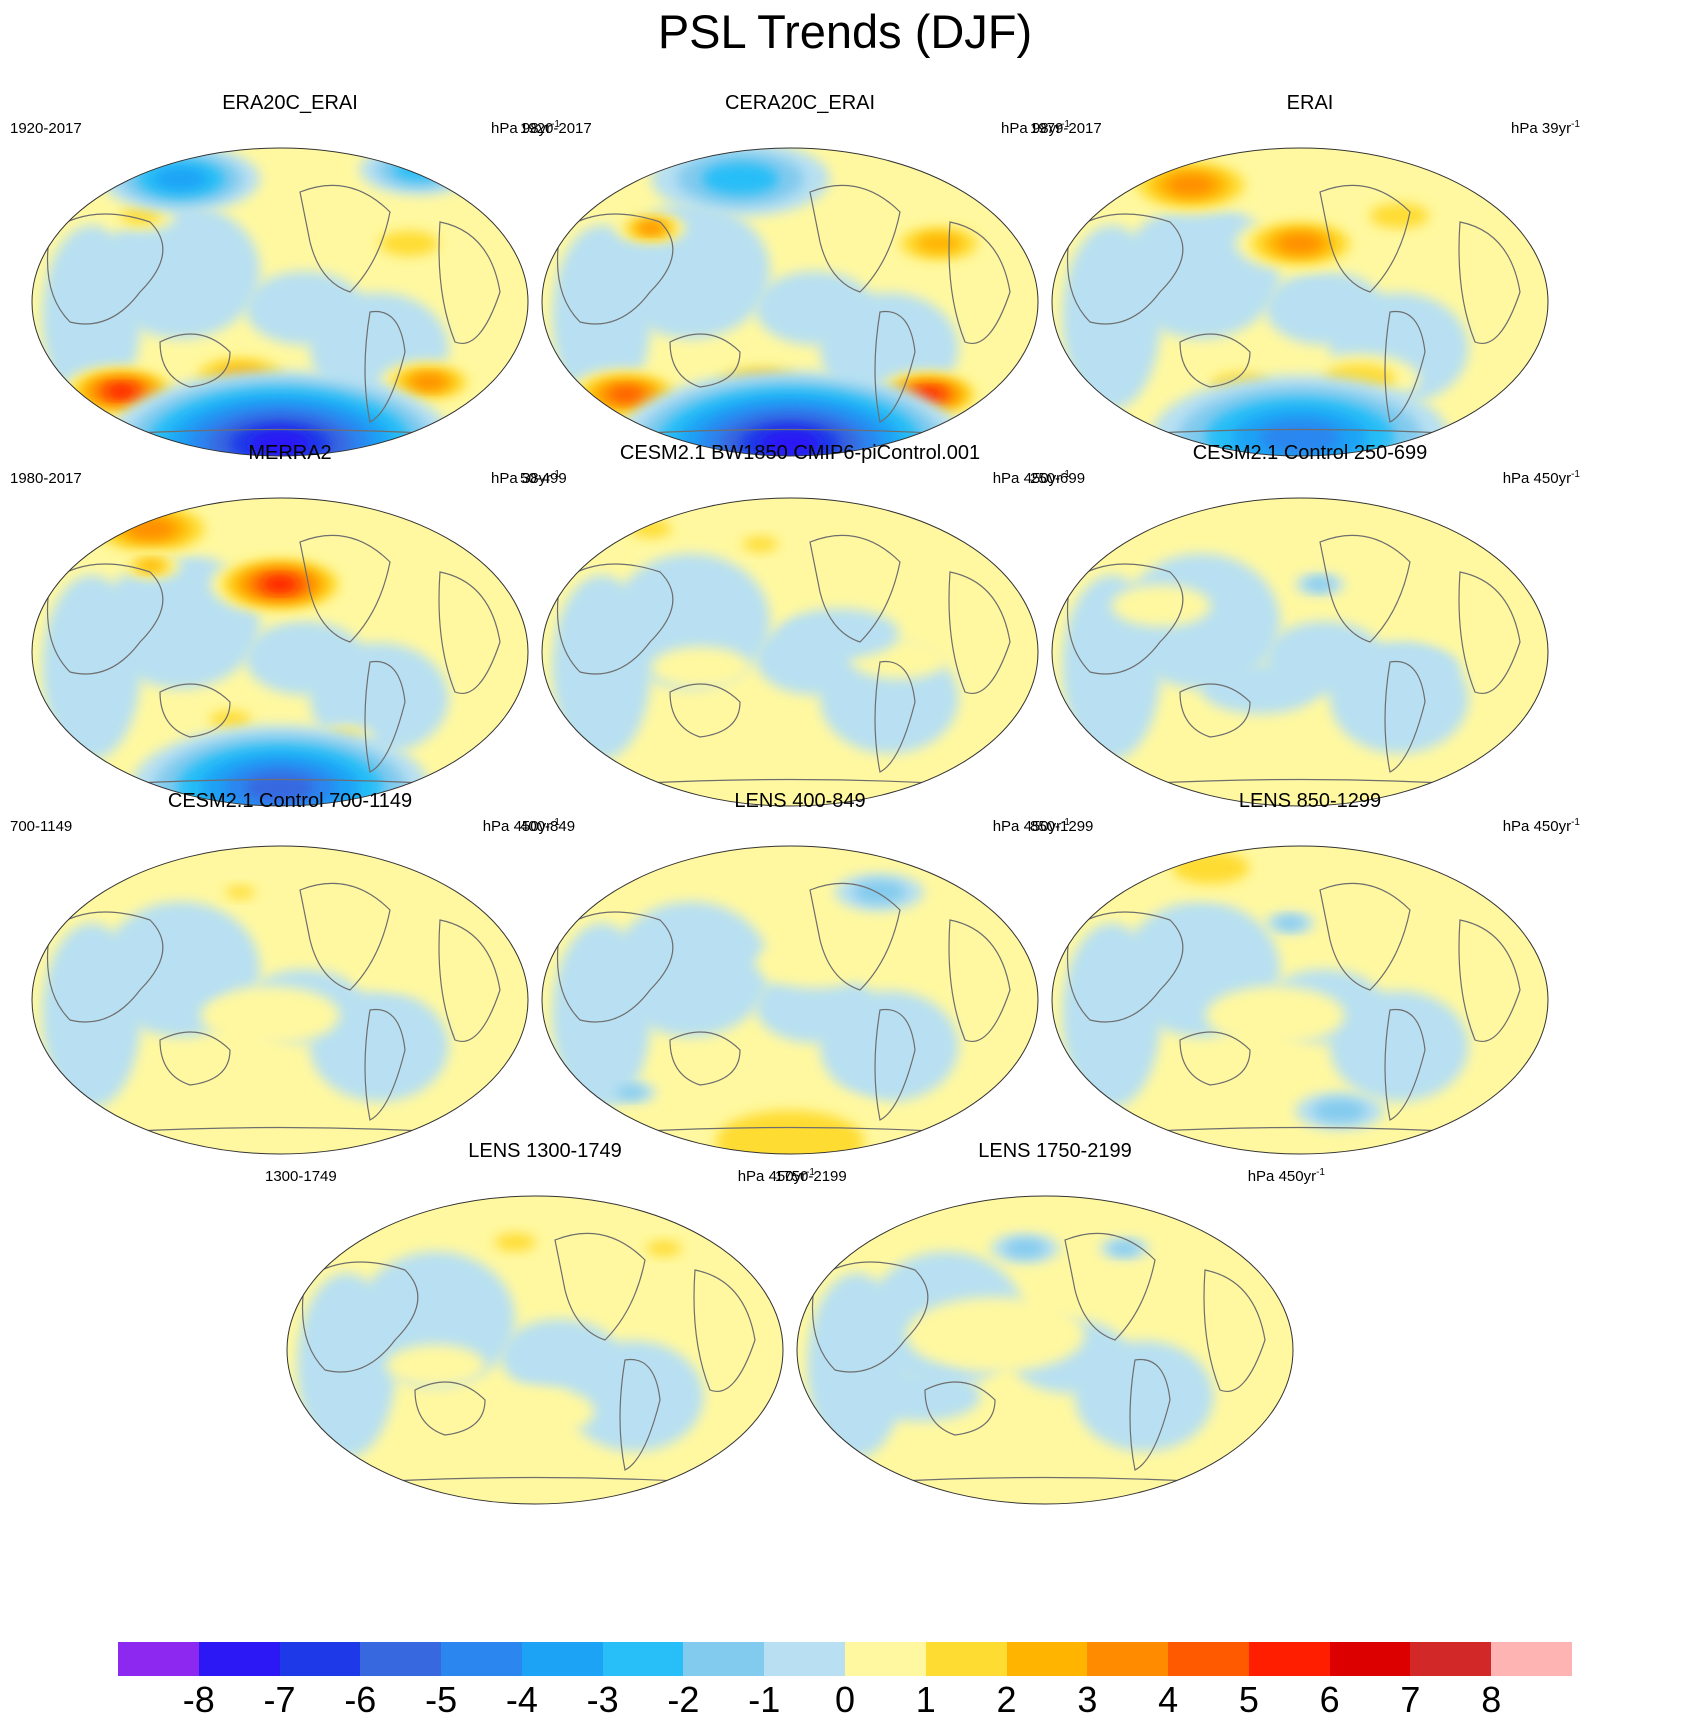  I want to click on map-panel: ERAI 1979-2017 hPa 39yr-1, so click(1310, 282).